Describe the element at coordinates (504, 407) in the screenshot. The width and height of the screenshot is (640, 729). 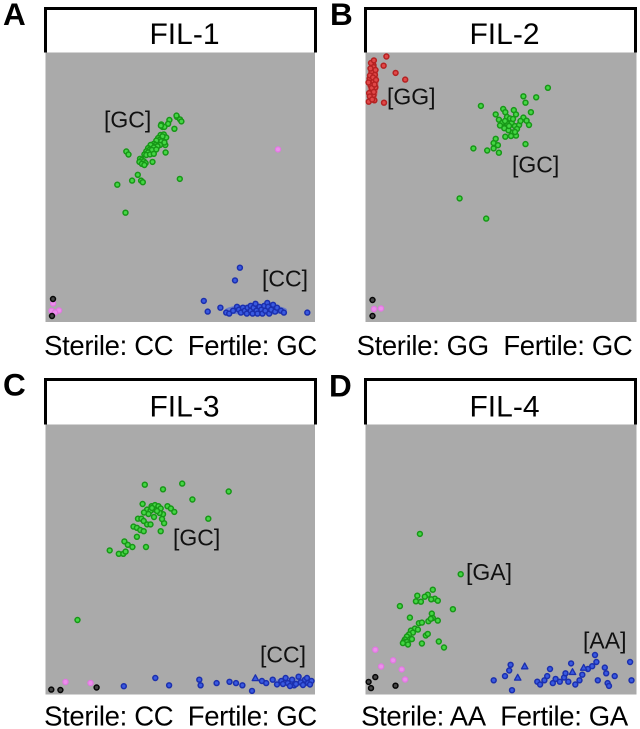
I see `svg-text: FIL-4` at that location.